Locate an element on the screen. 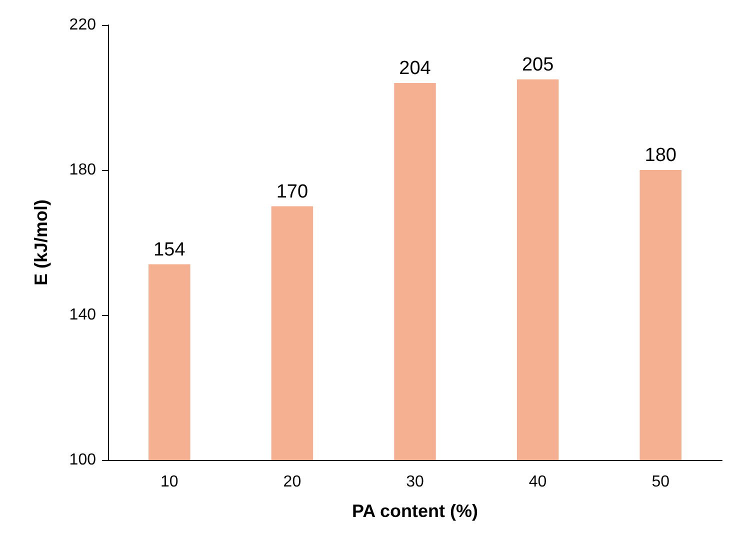  x-axis-title: PA content (%) is located at coordinates (415, 511).